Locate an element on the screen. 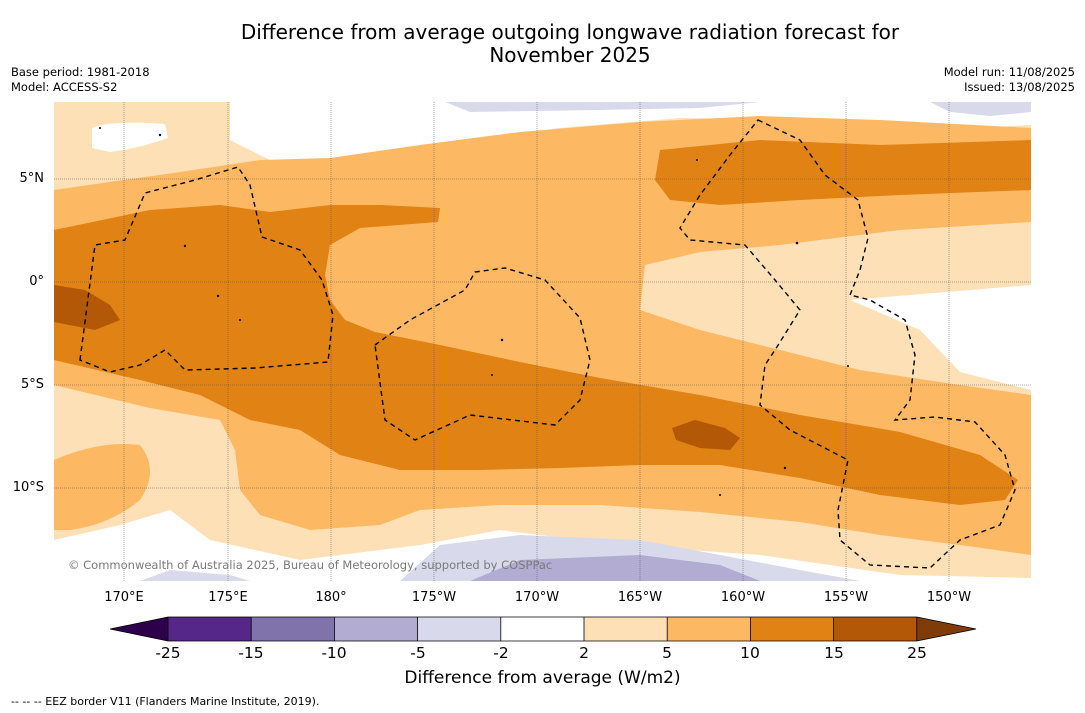  colorbar-tick: -25 is located at coordinates (168, 653).